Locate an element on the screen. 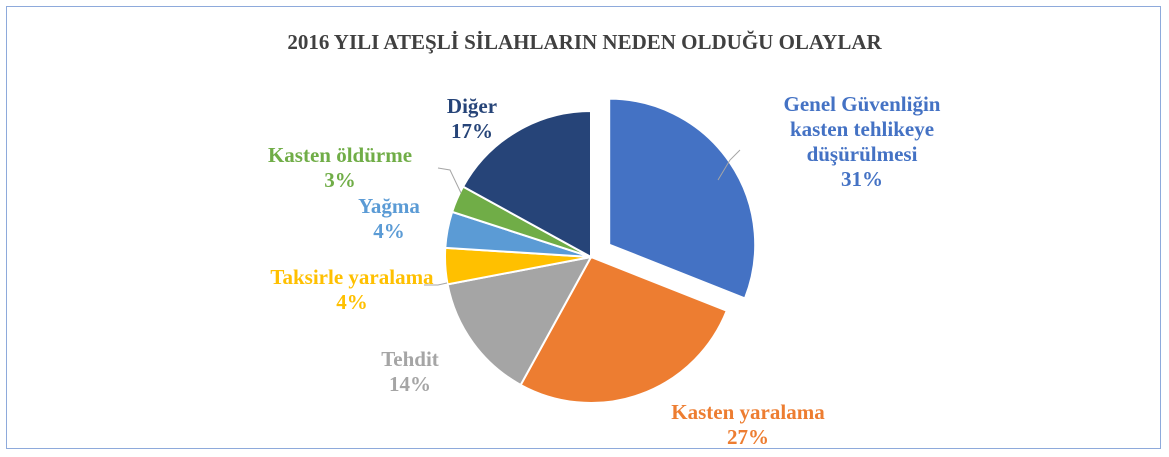 The image size is (1169, 457). category-label: Tehdit is located at coordinates (410, 359).